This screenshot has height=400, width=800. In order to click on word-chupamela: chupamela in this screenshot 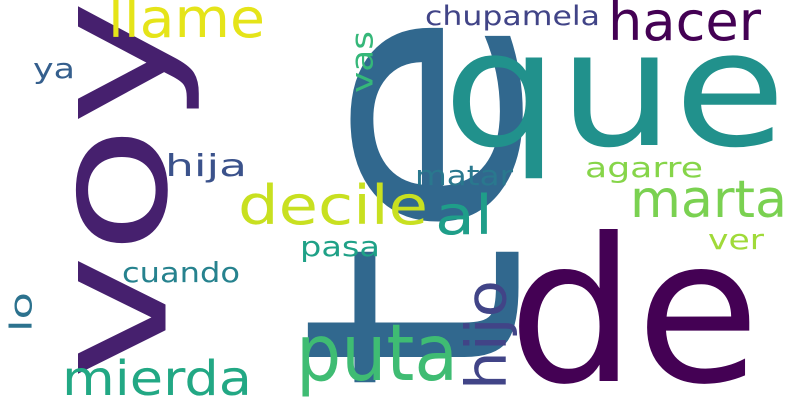, I will do `click(512, 16)`.